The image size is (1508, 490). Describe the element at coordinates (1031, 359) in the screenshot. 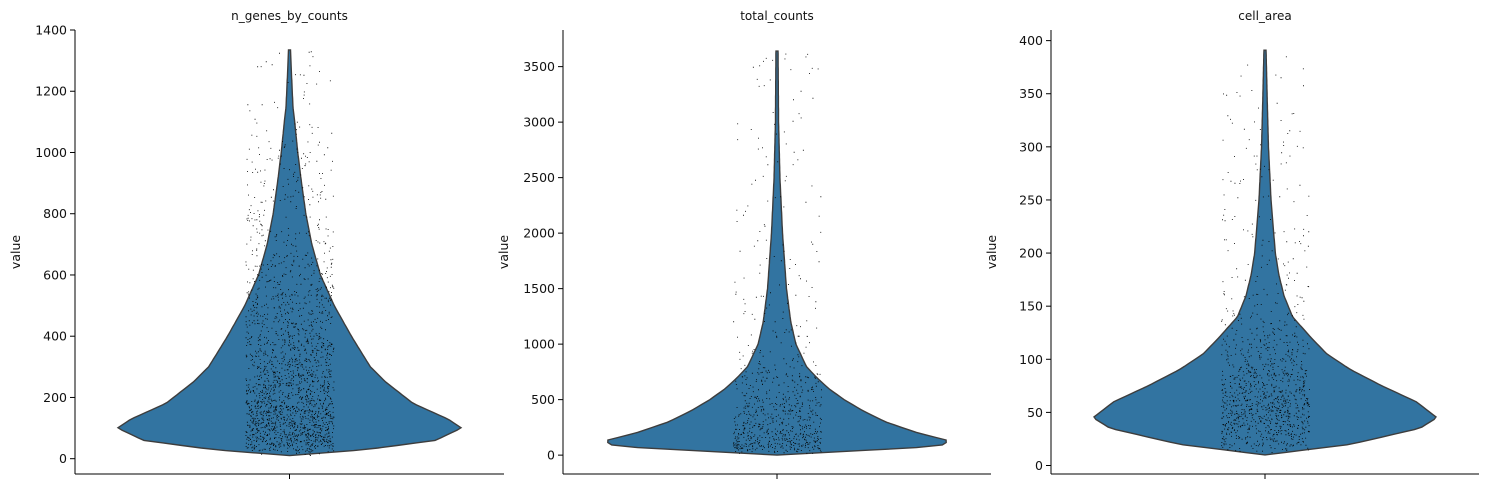

I see `y-tick-label: 100` at that location.